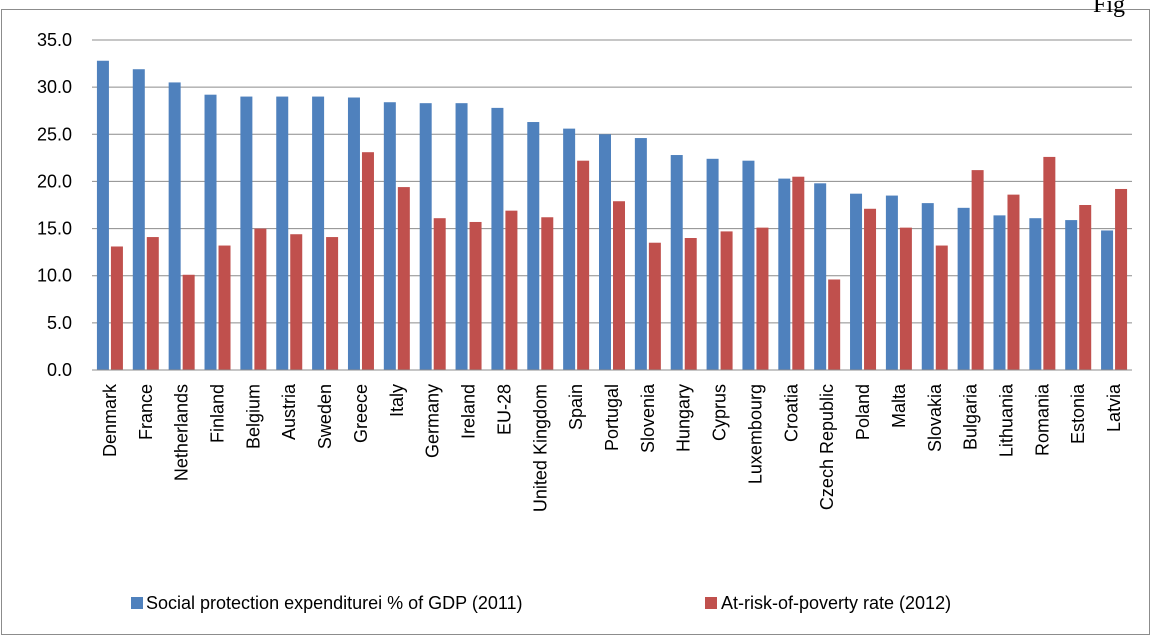 This screenshot has width=1153, height=637. I want to click on x-tick-label: United Kingdom, so click(540, 448).